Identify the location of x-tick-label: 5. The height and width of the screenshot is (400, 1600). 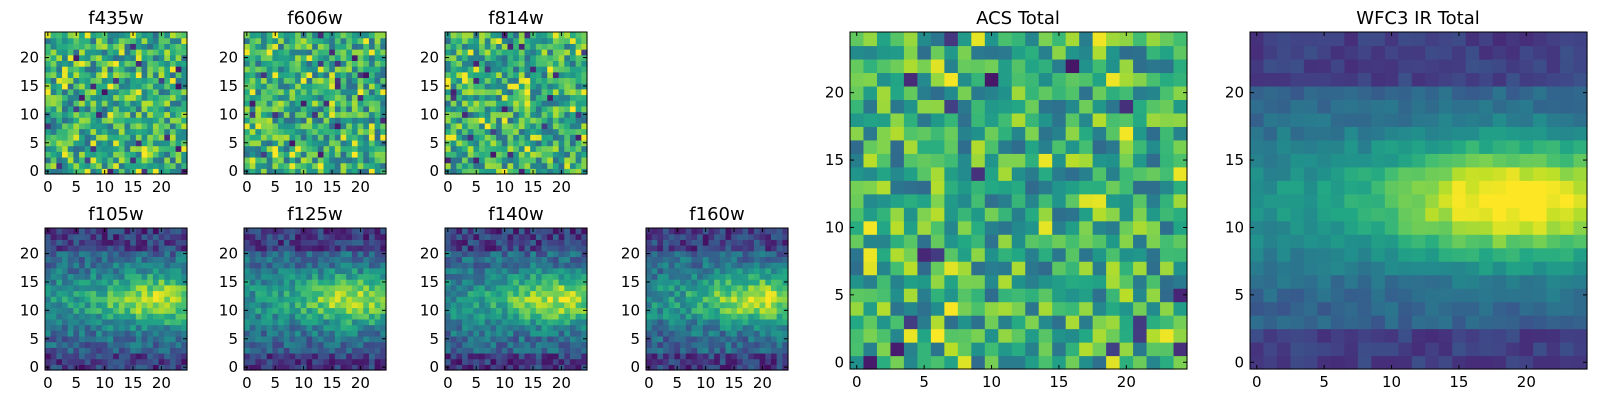
(476, 383).